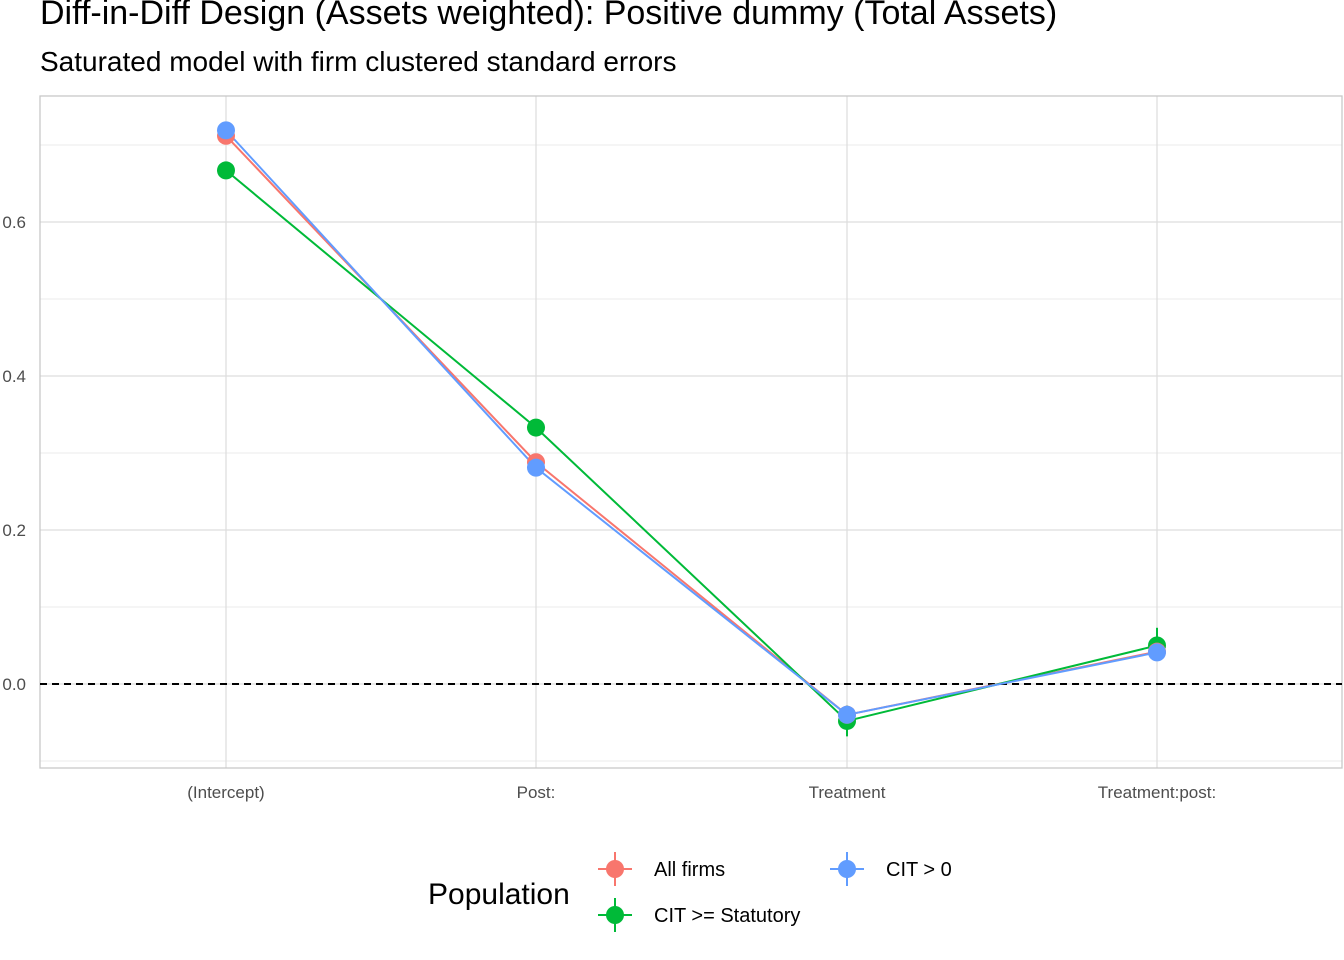 This screenshot has width=1344, height=960. What do you see at coordinates (499, 894) in the screenshot?
I see `legend-title: Population` at bounding box center [499, 894].